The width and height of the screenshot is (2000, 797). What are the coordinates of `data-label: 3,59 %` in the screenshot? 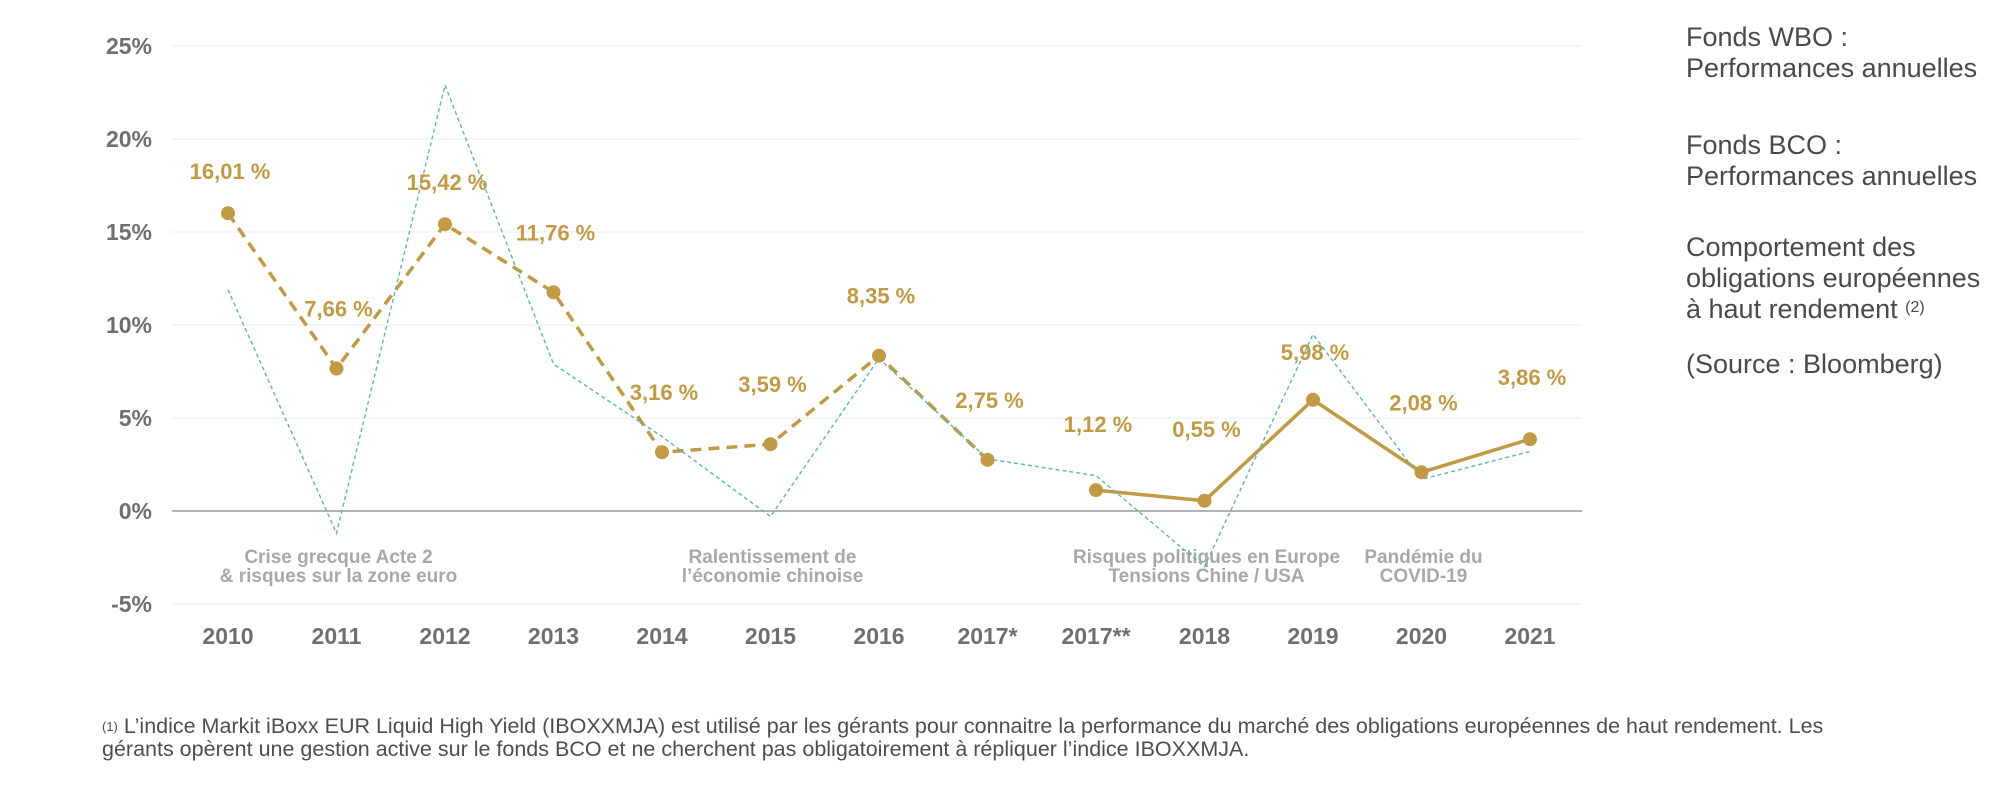 It's located at (772, 384).